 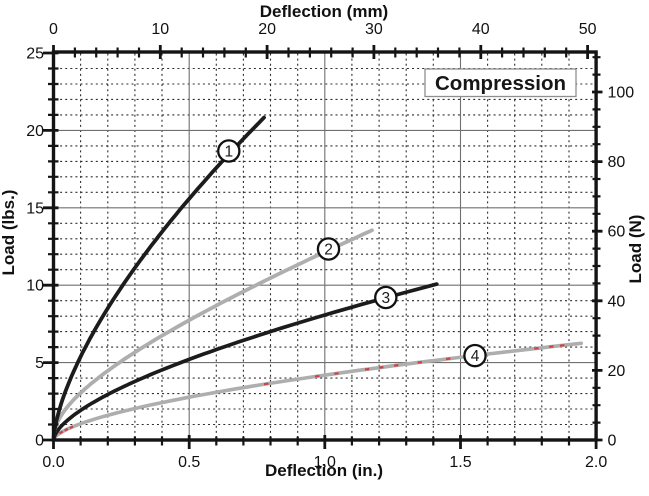 What do you see at coordinates (460, 462) in the screenshot?
I see `svg-text: 1.5` at bounding box center [460, 462].